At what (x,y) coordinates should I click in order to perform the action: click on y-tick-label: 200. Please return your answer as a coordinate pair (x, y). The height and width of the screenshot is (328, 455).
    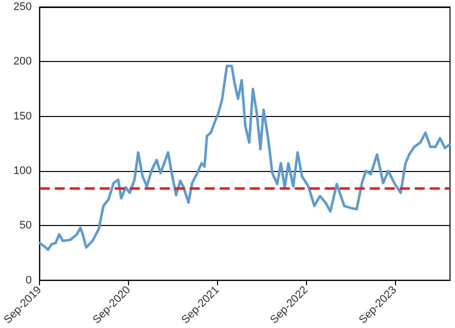
    Looking at the image, I should click on (22, 62).